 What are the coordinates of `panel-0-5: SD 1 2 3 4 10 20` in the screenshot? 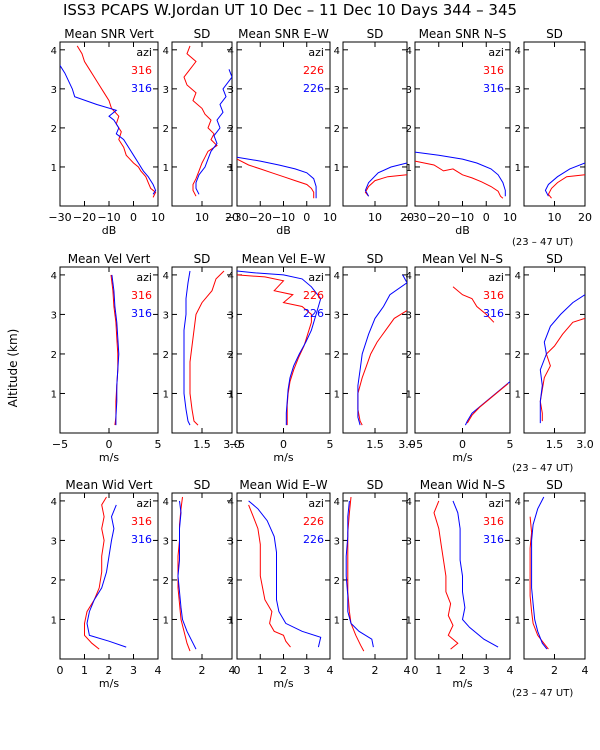 It's located at (553, 125).